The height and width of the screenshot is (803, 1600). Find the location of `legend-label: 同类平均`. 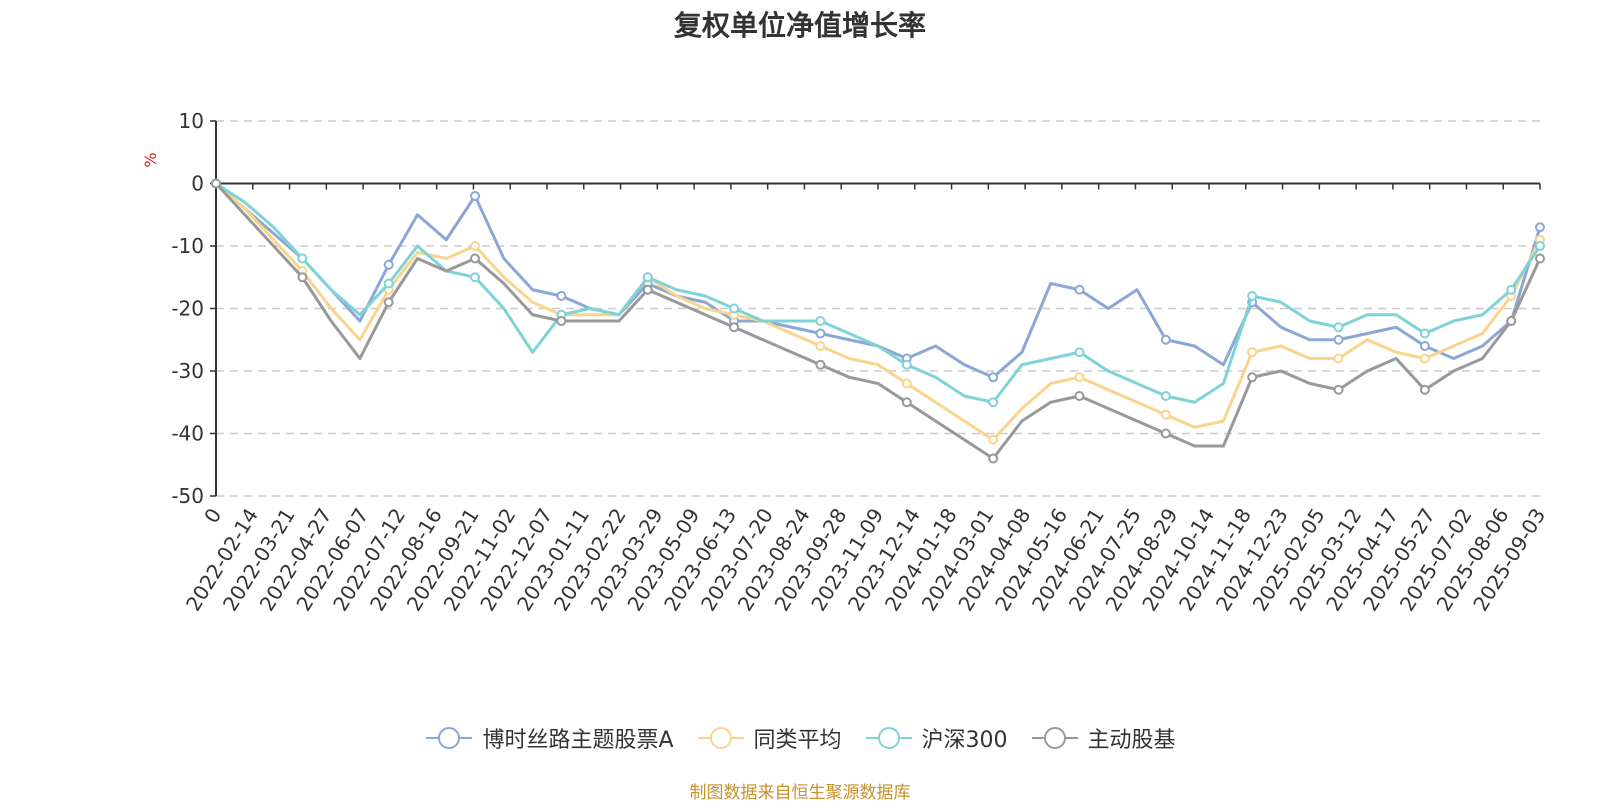

legend-label: 同类平均 is located at coordinates (797, 740).